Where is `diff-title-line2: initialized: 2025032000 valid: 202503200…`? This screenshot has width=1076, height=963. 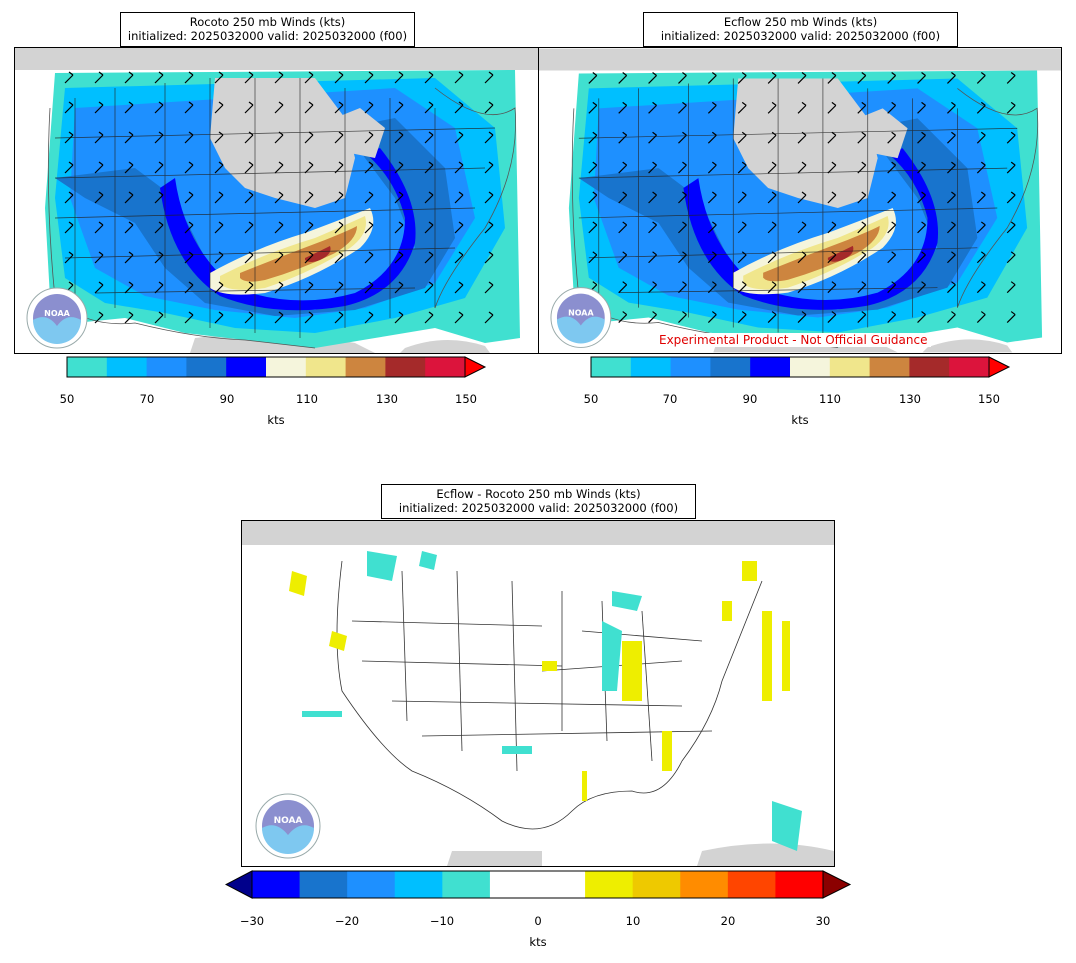 diff-title-line2: initialized: 2025032000 valid: 202503200… is located at coordinates (538, 508).